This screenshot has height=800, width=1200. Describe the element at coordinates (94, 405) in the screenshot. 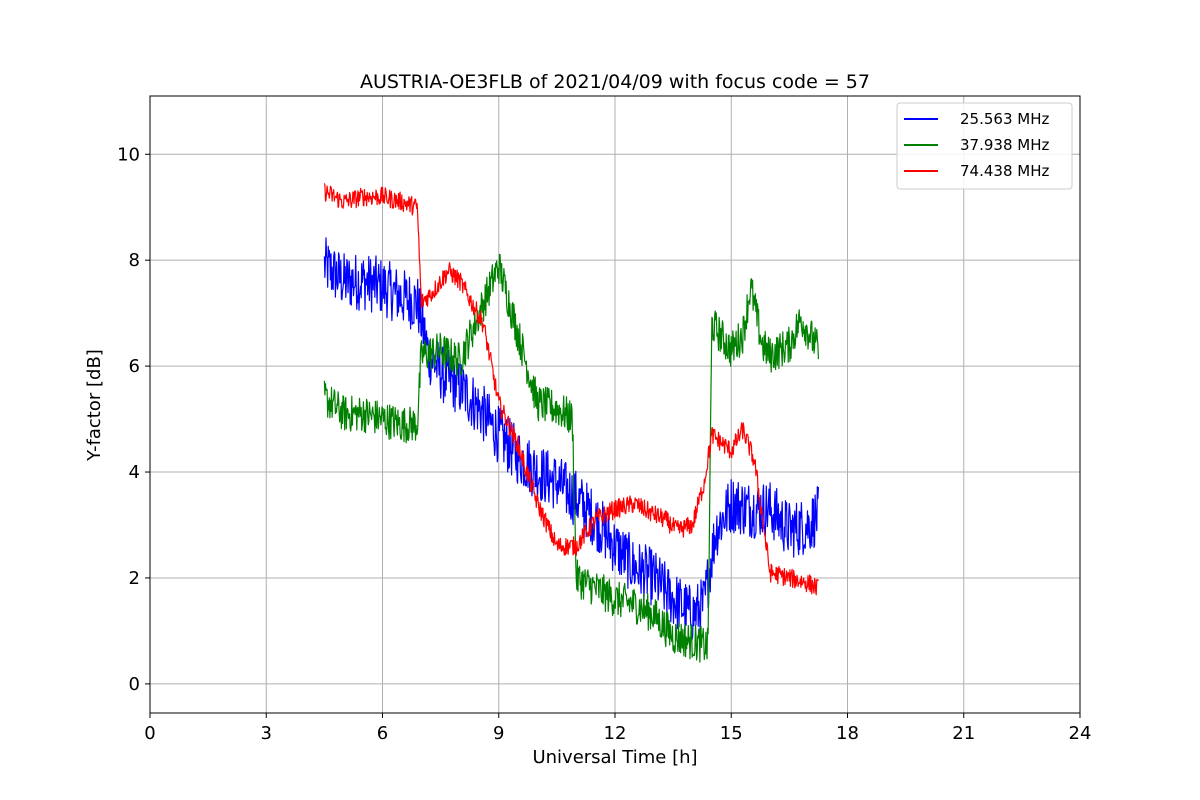

I see `y-axis-label: Y-factor [dB]` at that location.